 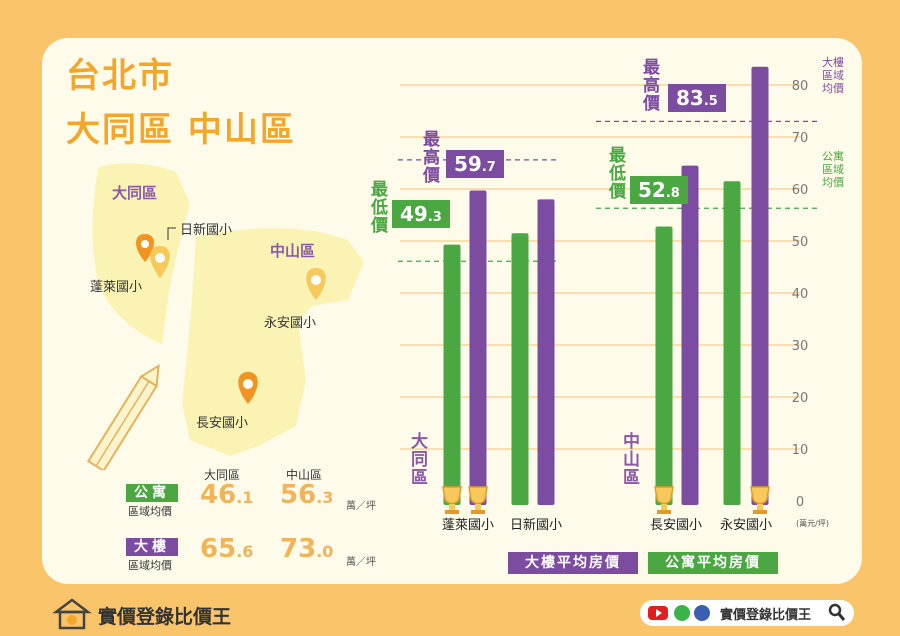 What do you see at coordinates (227, 495) in the screenshot?
I see `apt-datong-stat: 46.1` at bounding box center [227, 495].